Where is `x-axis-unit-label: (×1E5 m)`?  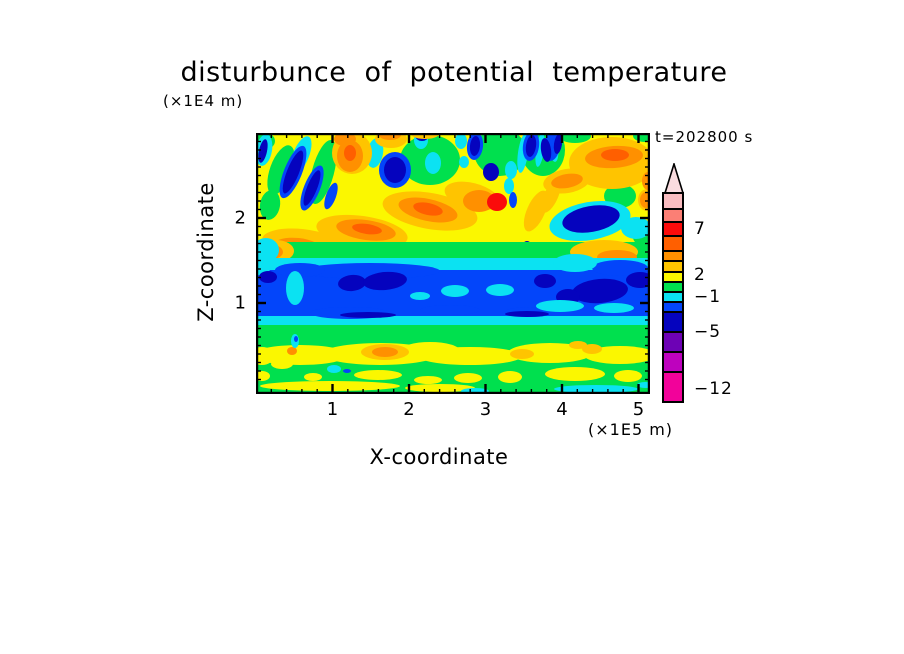
x-axis-unit-label: (×1E5 m) is located at coordinates (631, 429).